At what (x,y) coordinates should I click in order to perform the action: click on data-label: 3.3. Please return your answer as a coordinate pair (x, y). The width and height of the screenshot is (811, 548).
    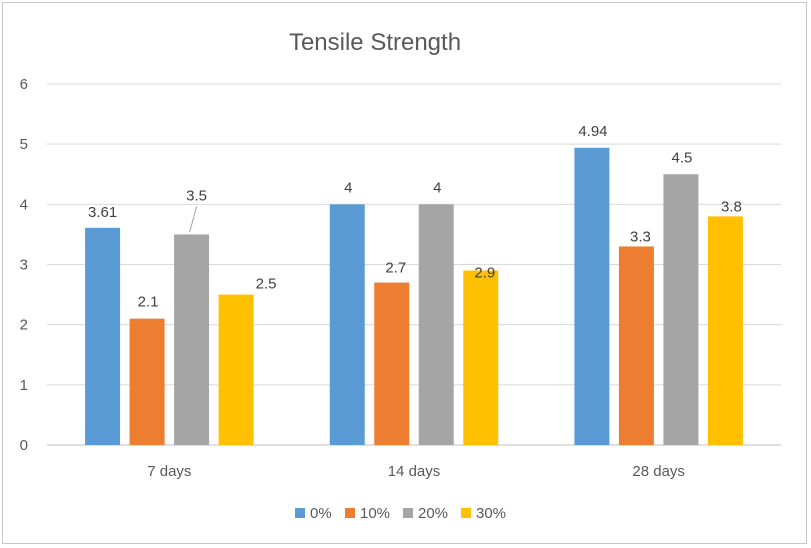
    Looking at the image, I should click on (640, 236).